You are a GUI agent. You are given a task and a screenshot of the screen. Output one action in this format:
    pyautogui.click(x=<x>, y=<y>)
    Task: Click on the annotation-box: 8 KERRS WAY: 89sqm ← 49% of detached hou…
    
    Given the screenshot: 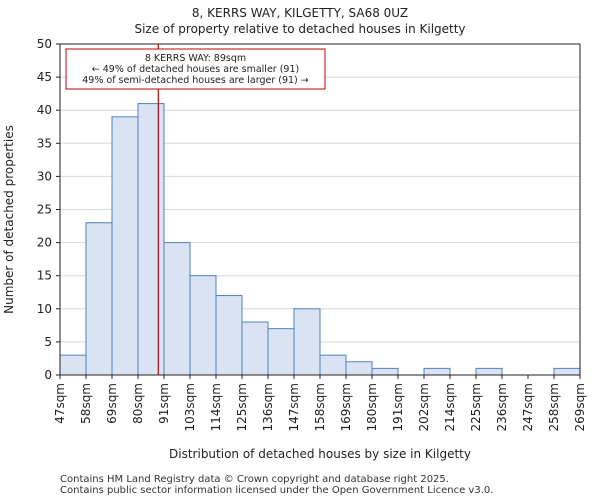 What is the action you would take?
    pyautogui.click(x=195, y=69)
    